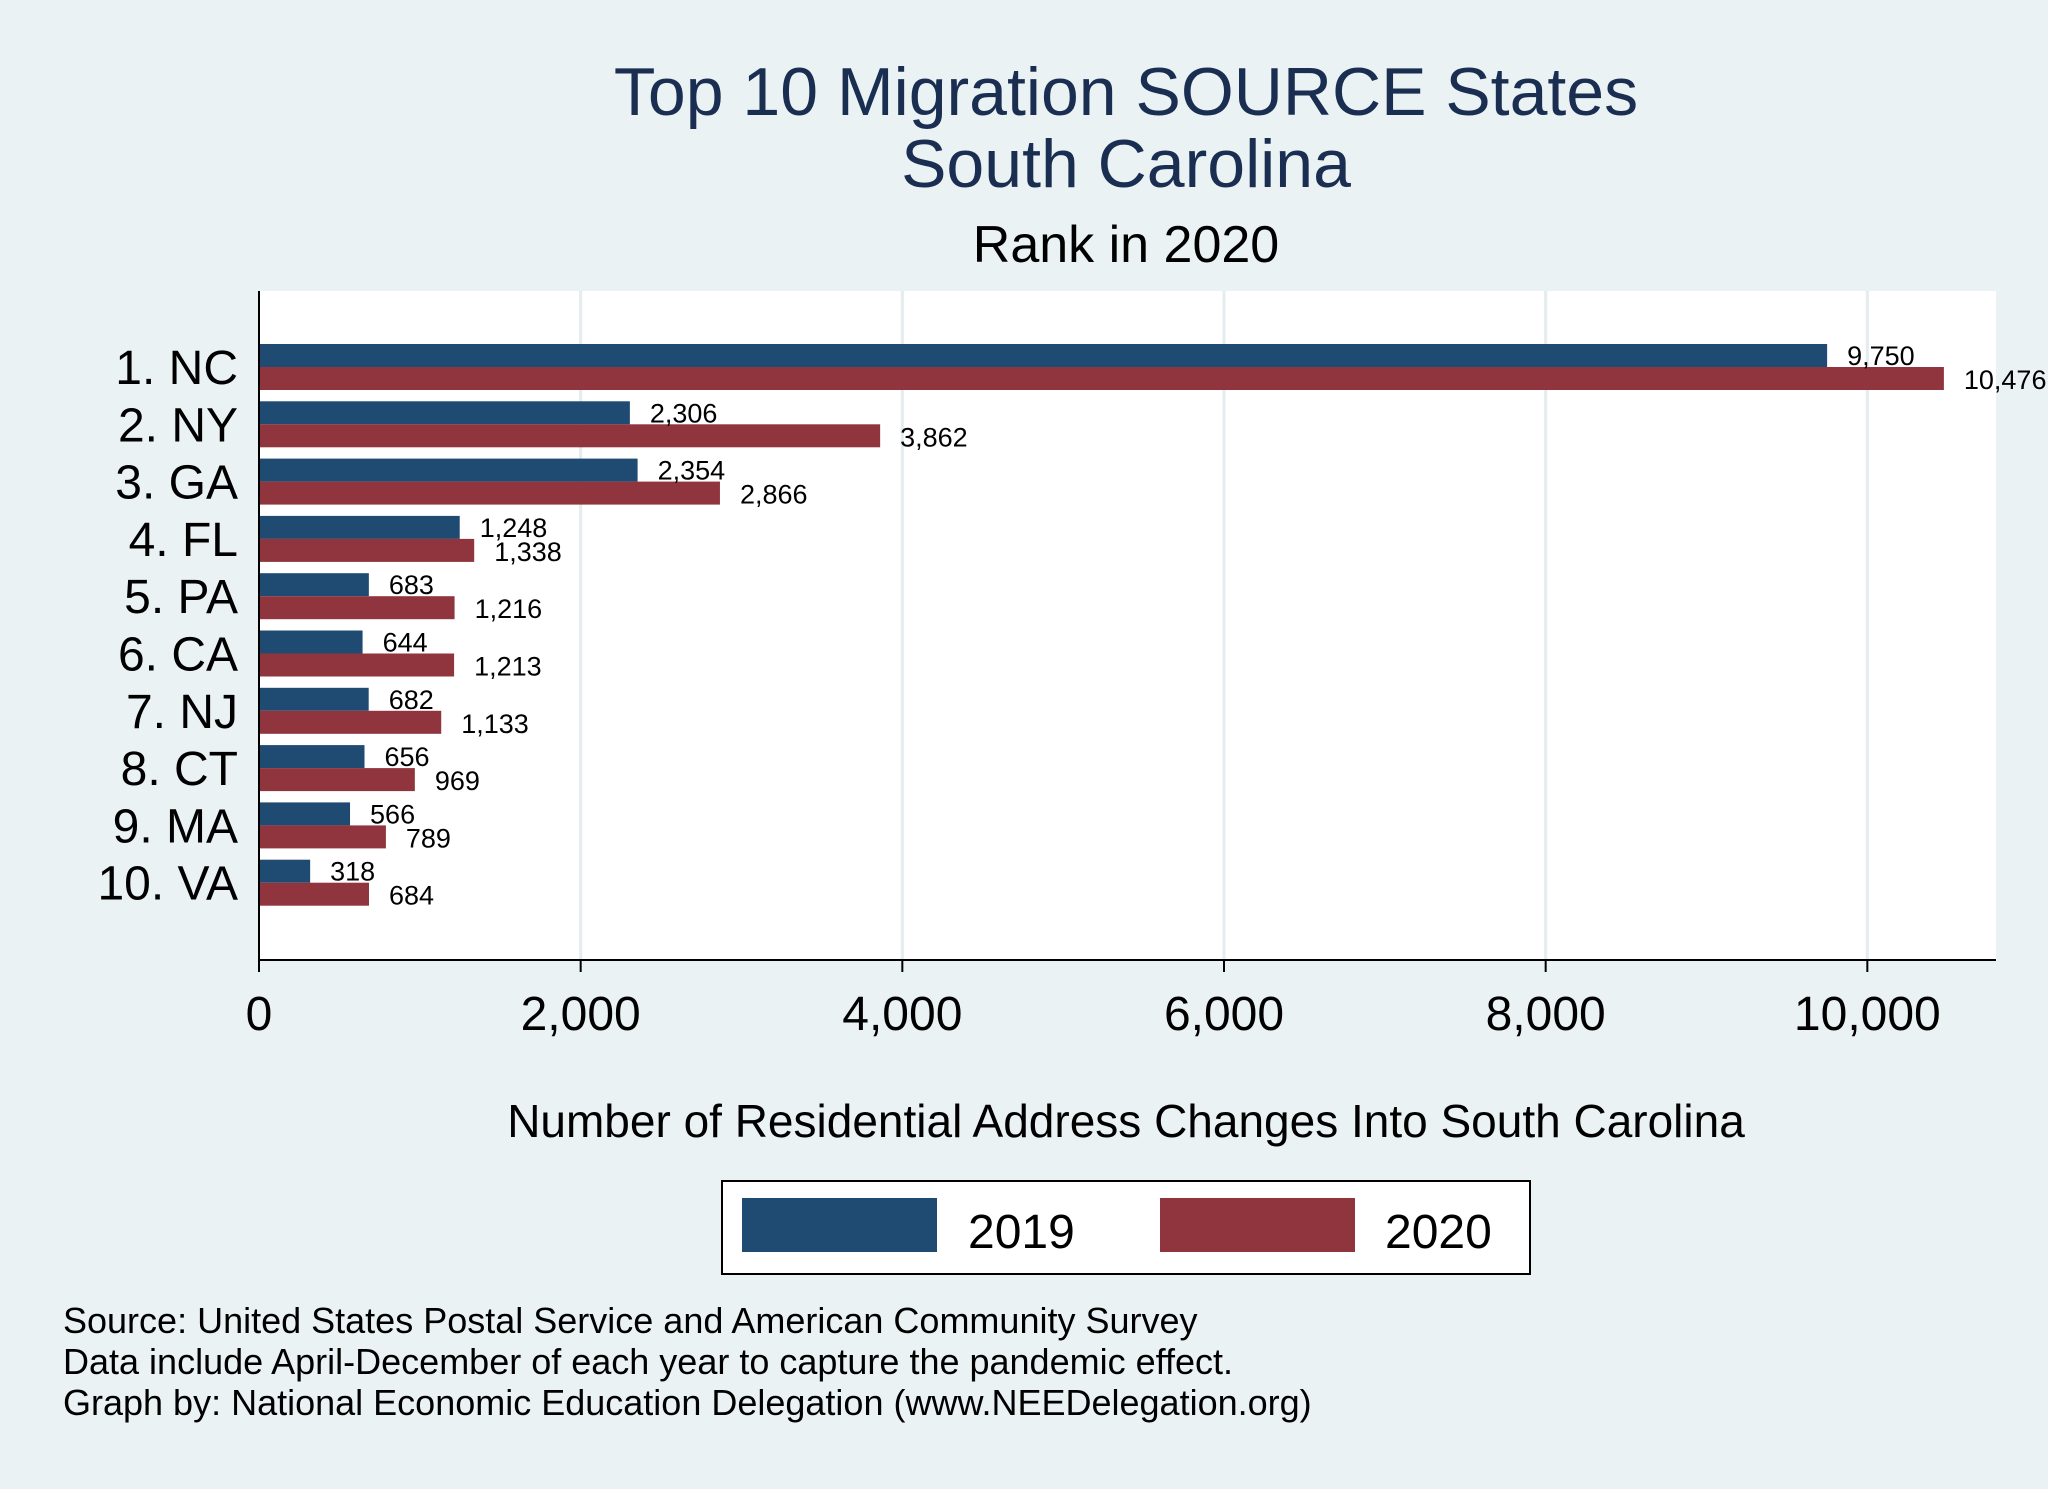 This screenshot has height=1489, width=2048. I want to click on category-label-1: 2. NY, so click(178, 425).